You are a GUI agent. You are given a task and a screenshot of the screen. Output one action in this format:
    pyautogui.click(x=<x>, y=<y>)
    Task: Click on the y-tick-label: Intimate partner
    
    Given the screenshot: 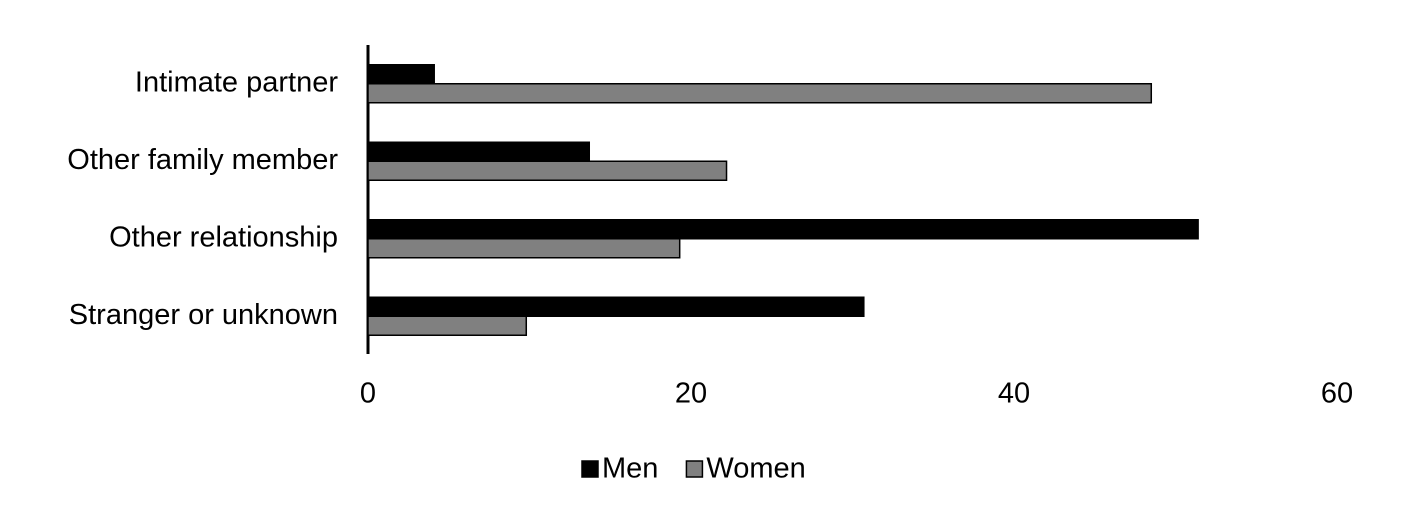 What is the action you would take?
    pyautogui.click(x=236, y=82)
    